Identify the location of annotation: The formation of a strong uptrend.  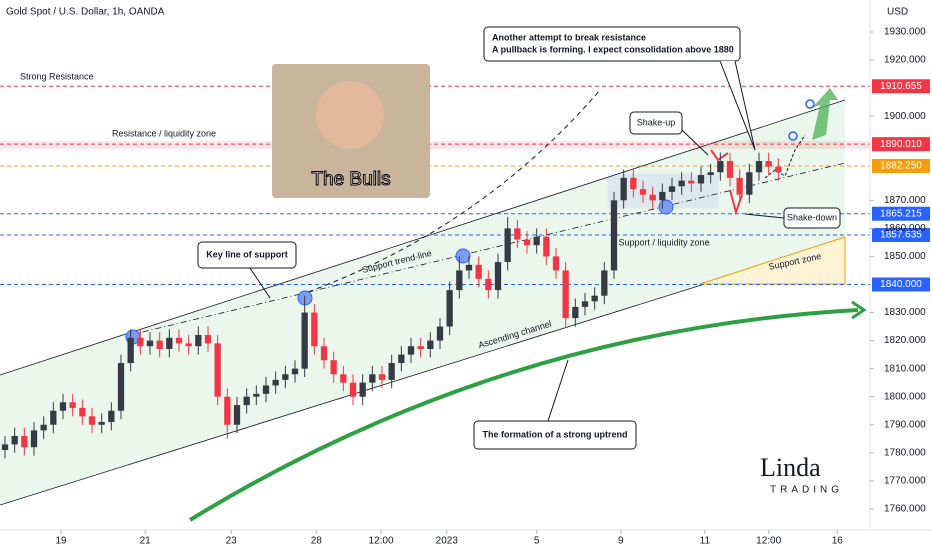
(555, 434).